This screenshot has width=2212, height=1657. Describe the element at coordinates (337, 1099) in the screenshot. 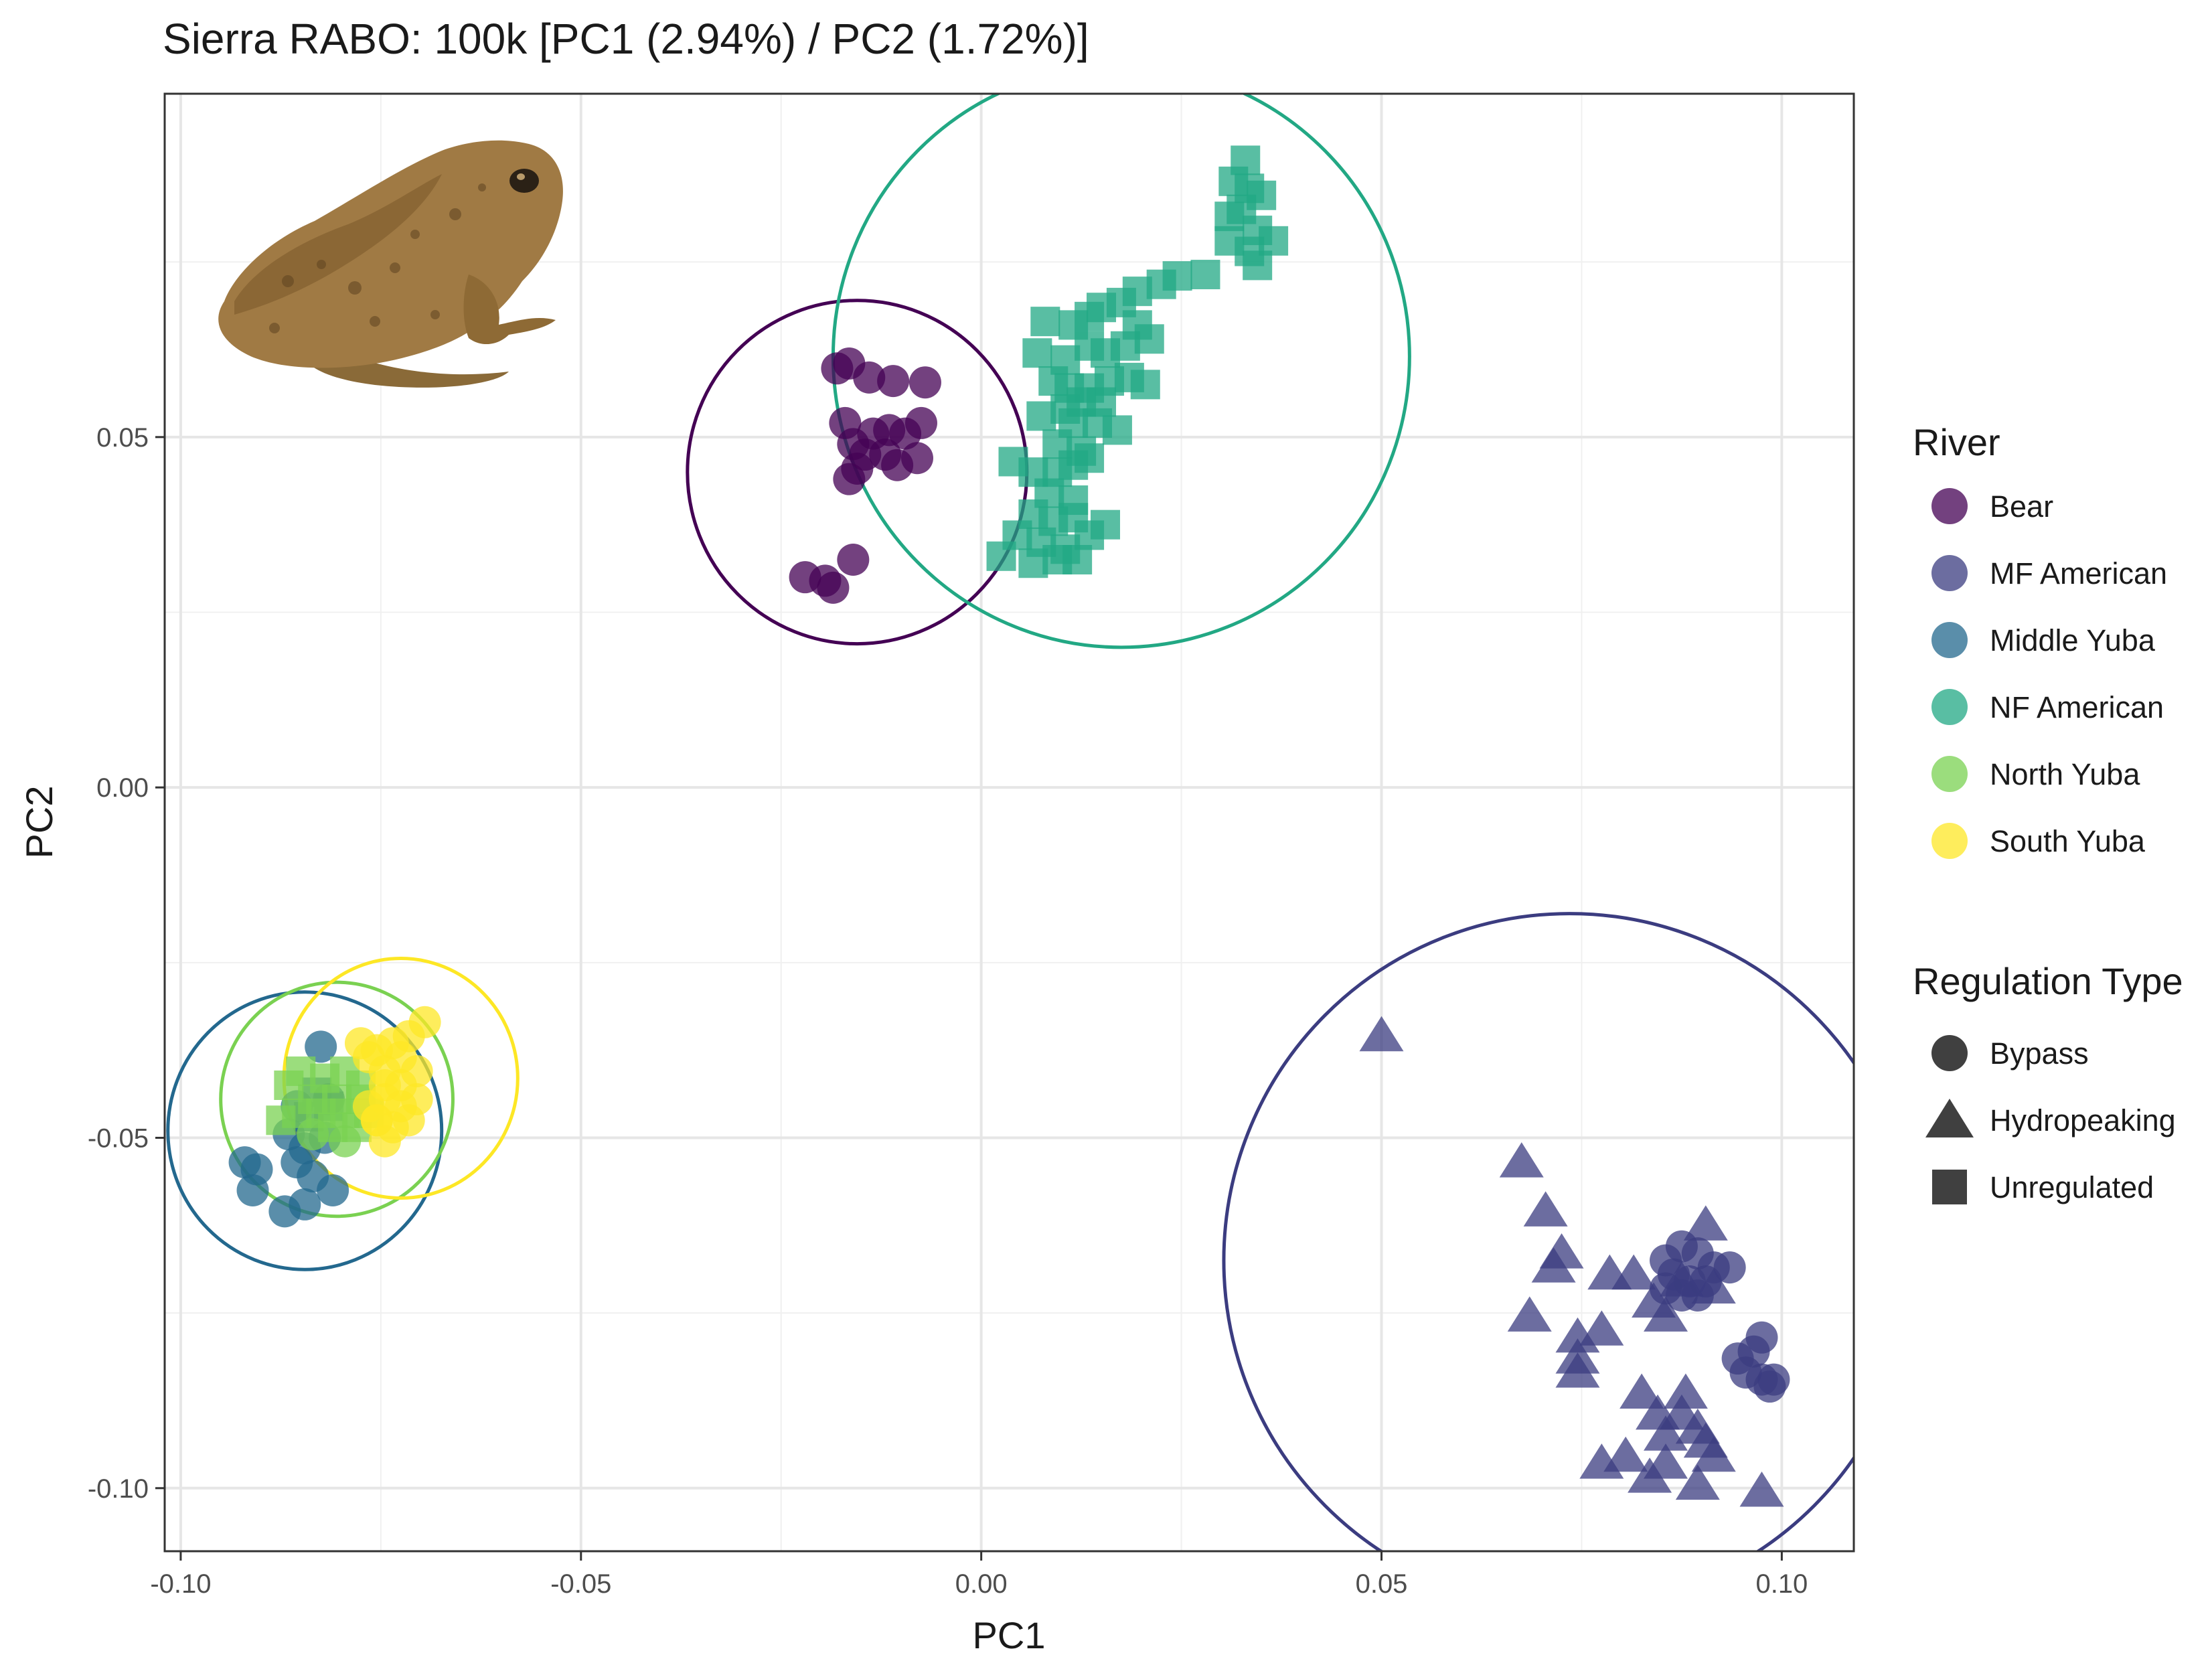

I see `ellipse-north-yuba` at that location.